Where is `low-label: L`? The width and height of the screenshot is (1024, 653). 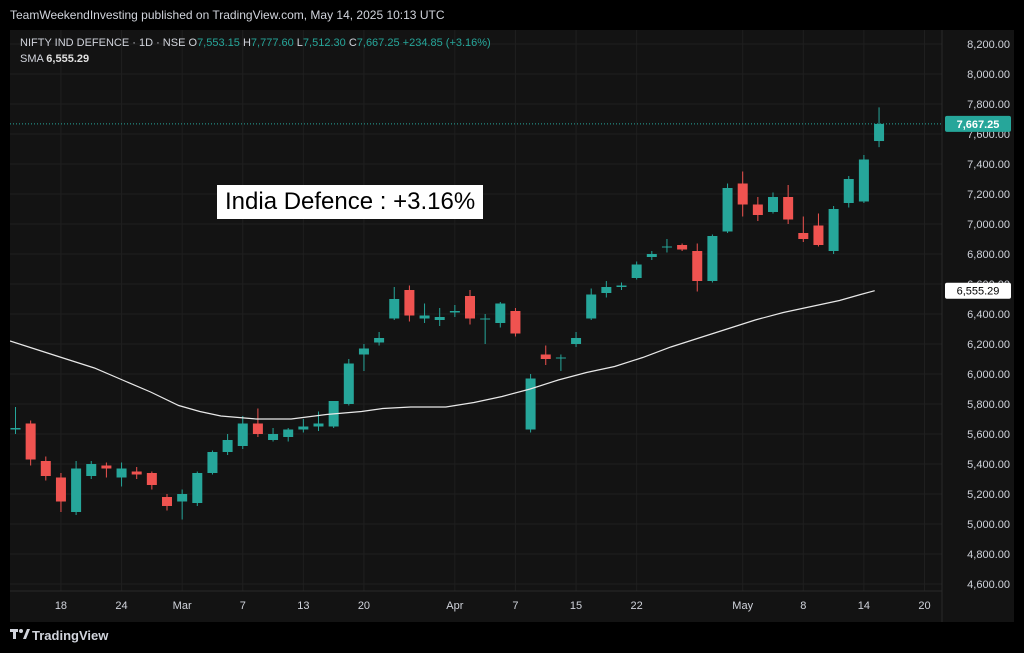 low-label: L is located at coordinates (299, 43).